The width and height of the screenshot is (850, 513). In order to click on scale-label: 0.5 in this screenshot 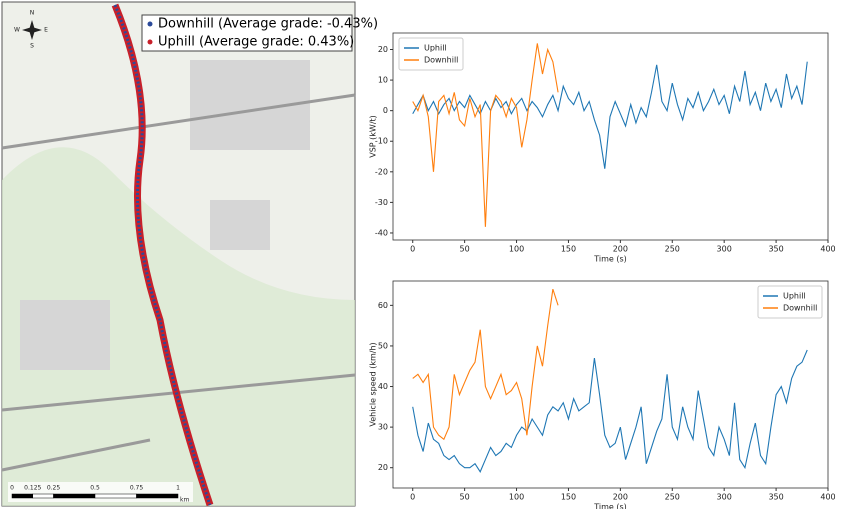, I will do `click(95, 488)`.